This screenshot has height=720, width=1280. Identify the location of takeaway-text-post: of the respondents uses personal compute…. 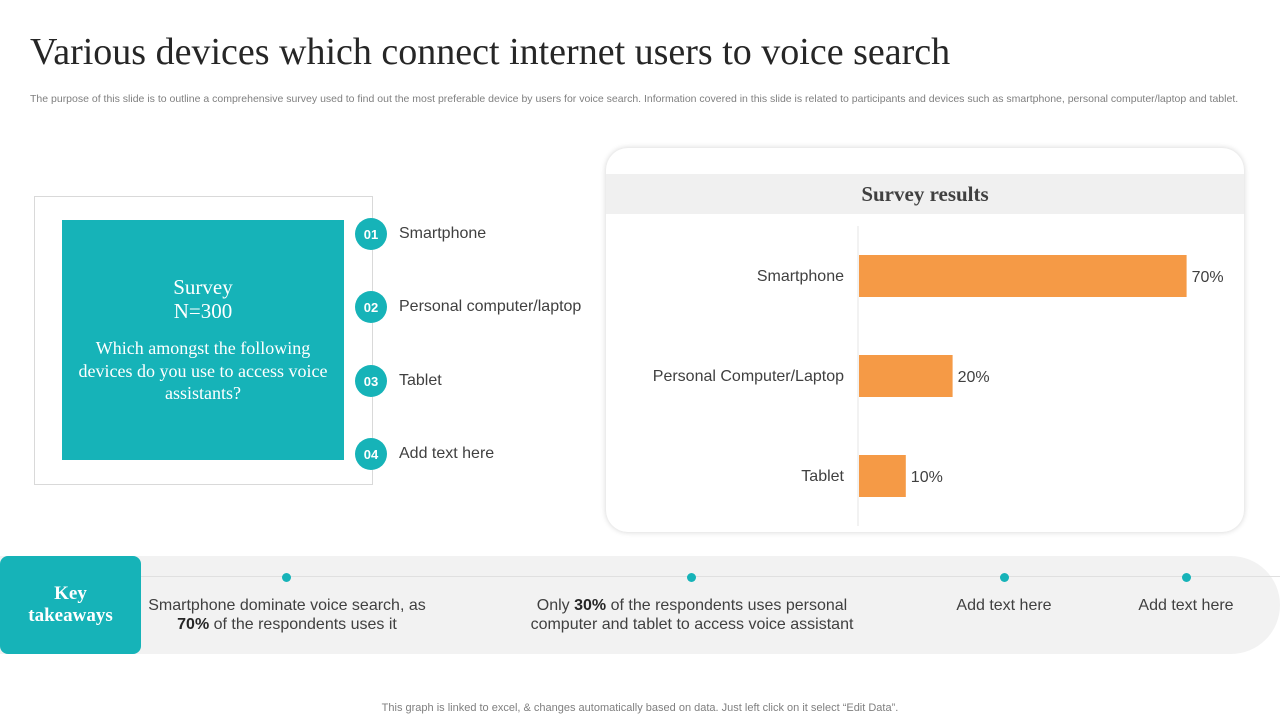
(692, 615).